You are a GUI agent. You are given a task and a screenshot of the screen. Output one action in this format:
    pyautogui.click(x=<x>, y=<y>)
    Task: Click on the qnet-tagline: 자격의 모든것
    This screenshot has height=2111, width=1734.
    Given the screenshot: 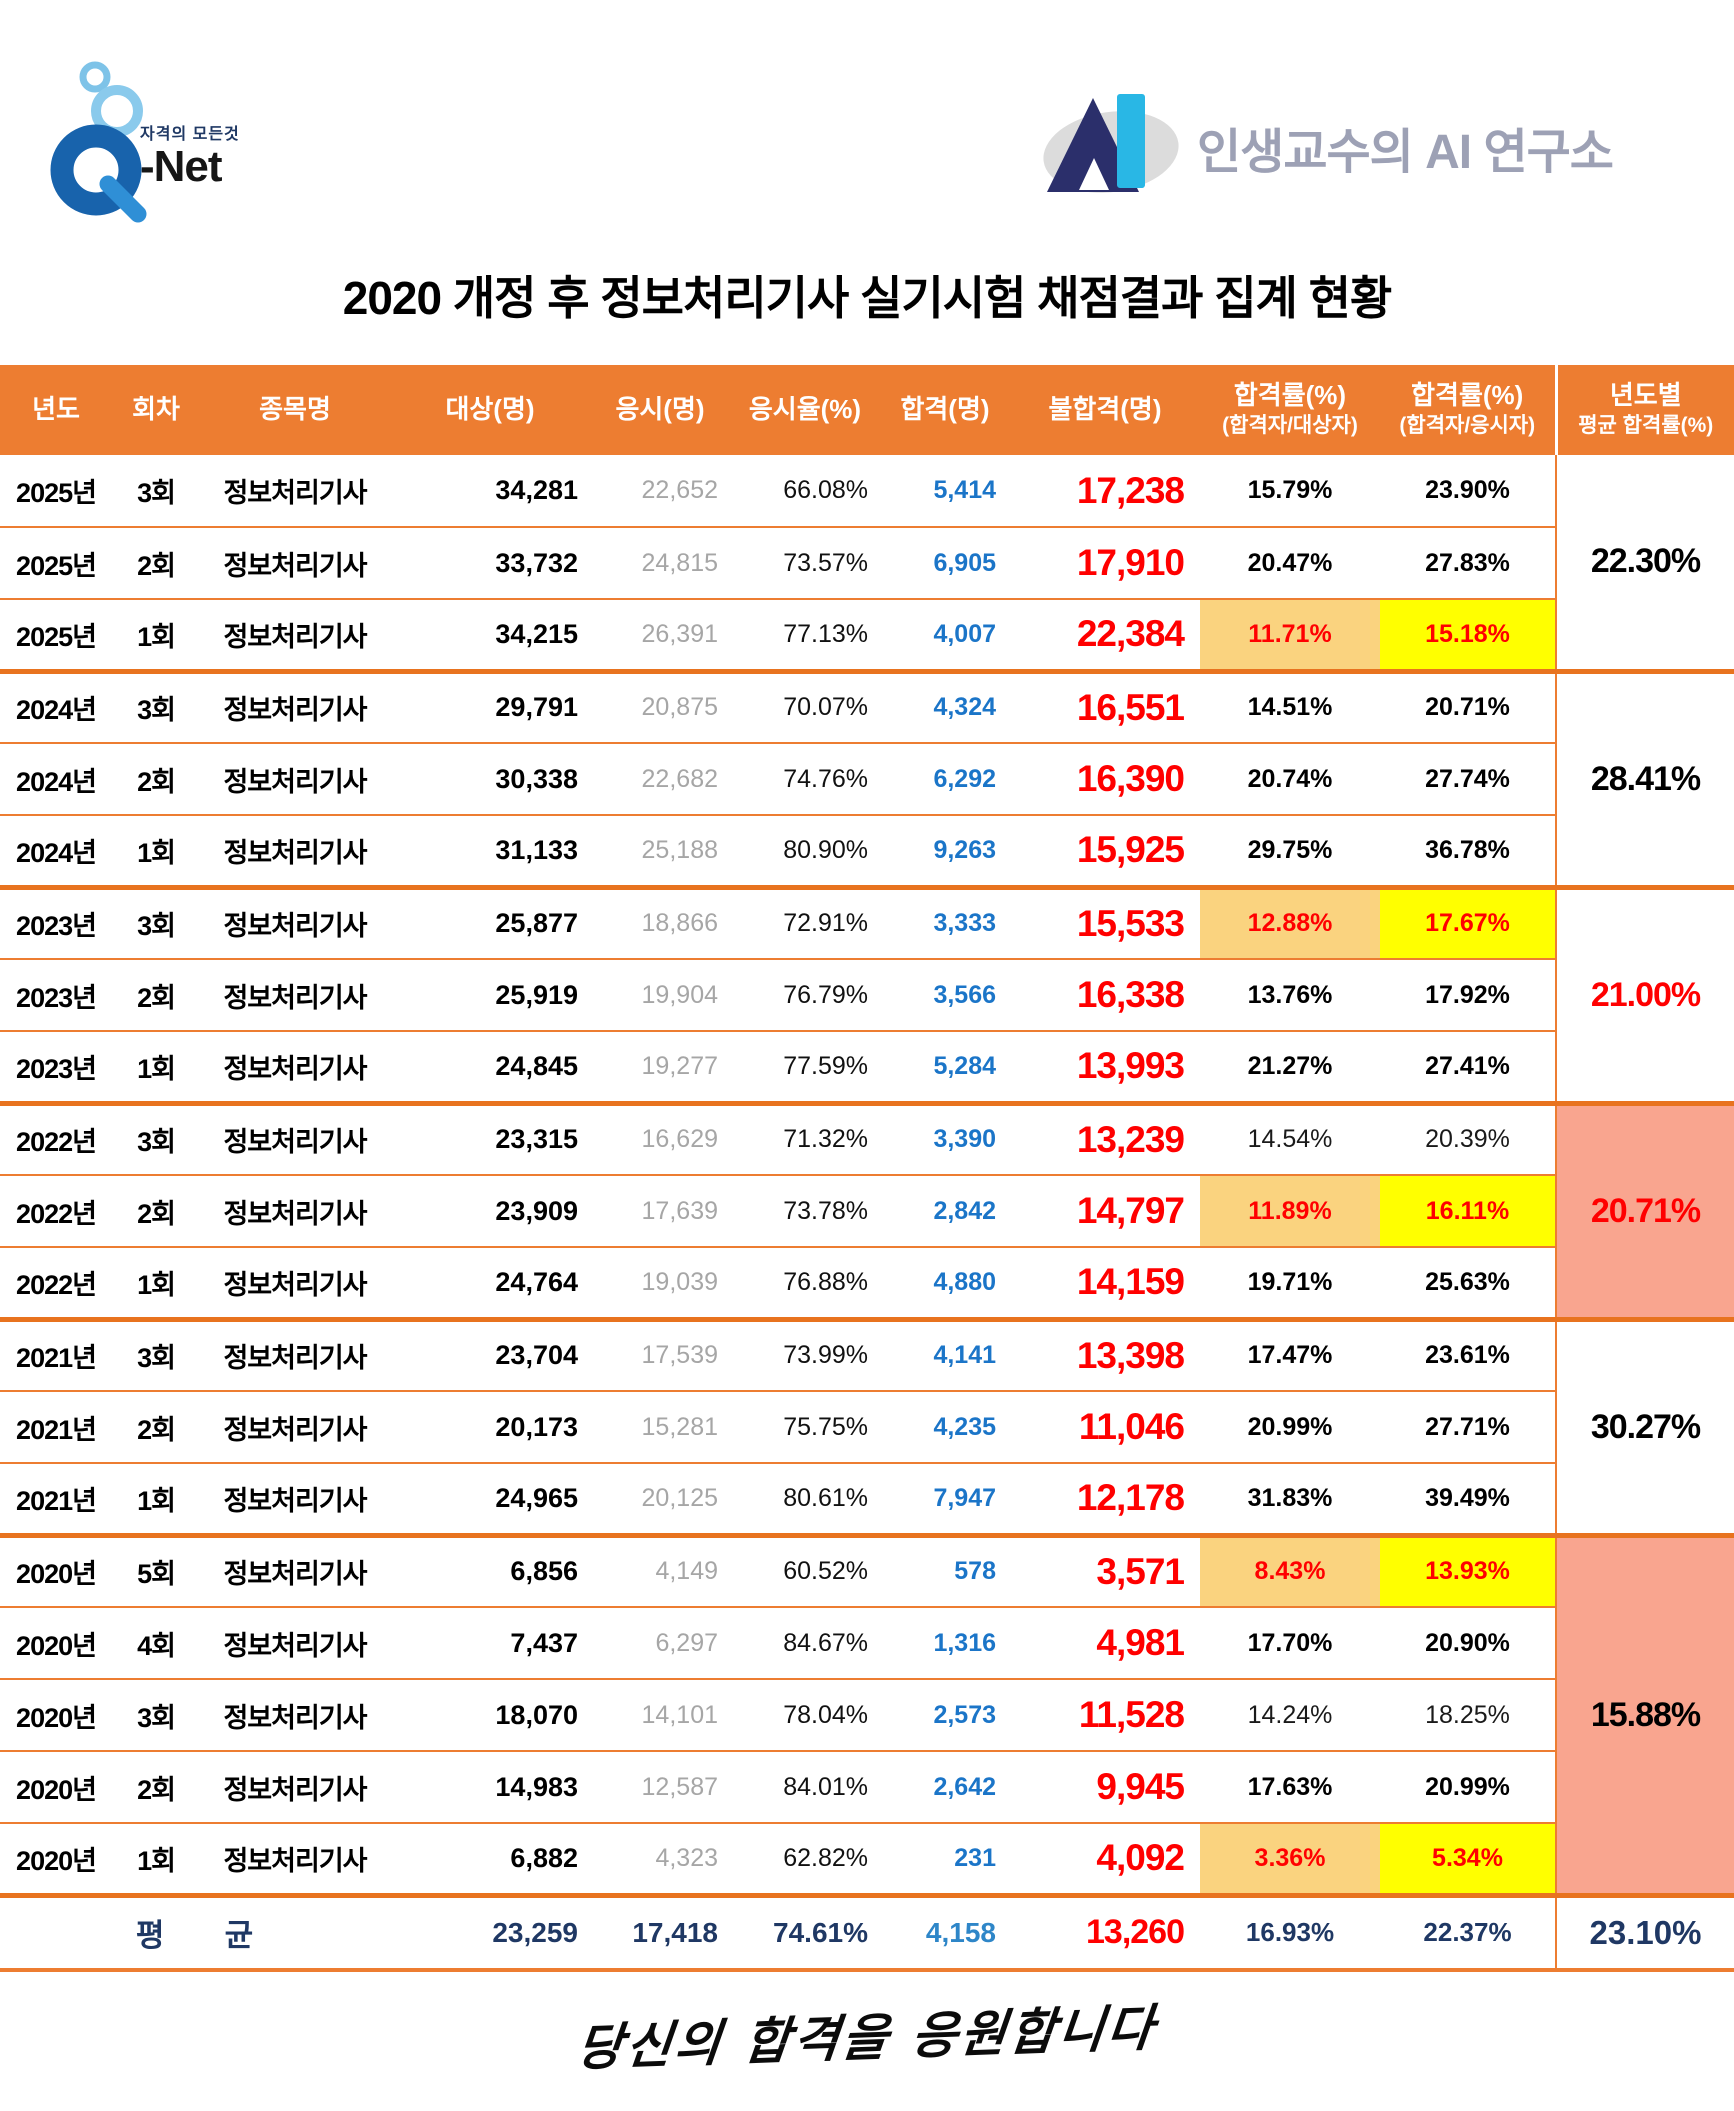 What is the action you would take?
    pyautogui.click(x=190, y=134)
    